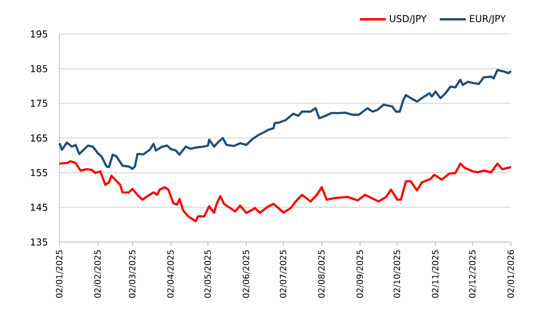 The image size is (548, 321). What do you see at coordinates (39, 138) in the screenshot?
I see `y-tick-label: 165` at bounding box center [39, 138].